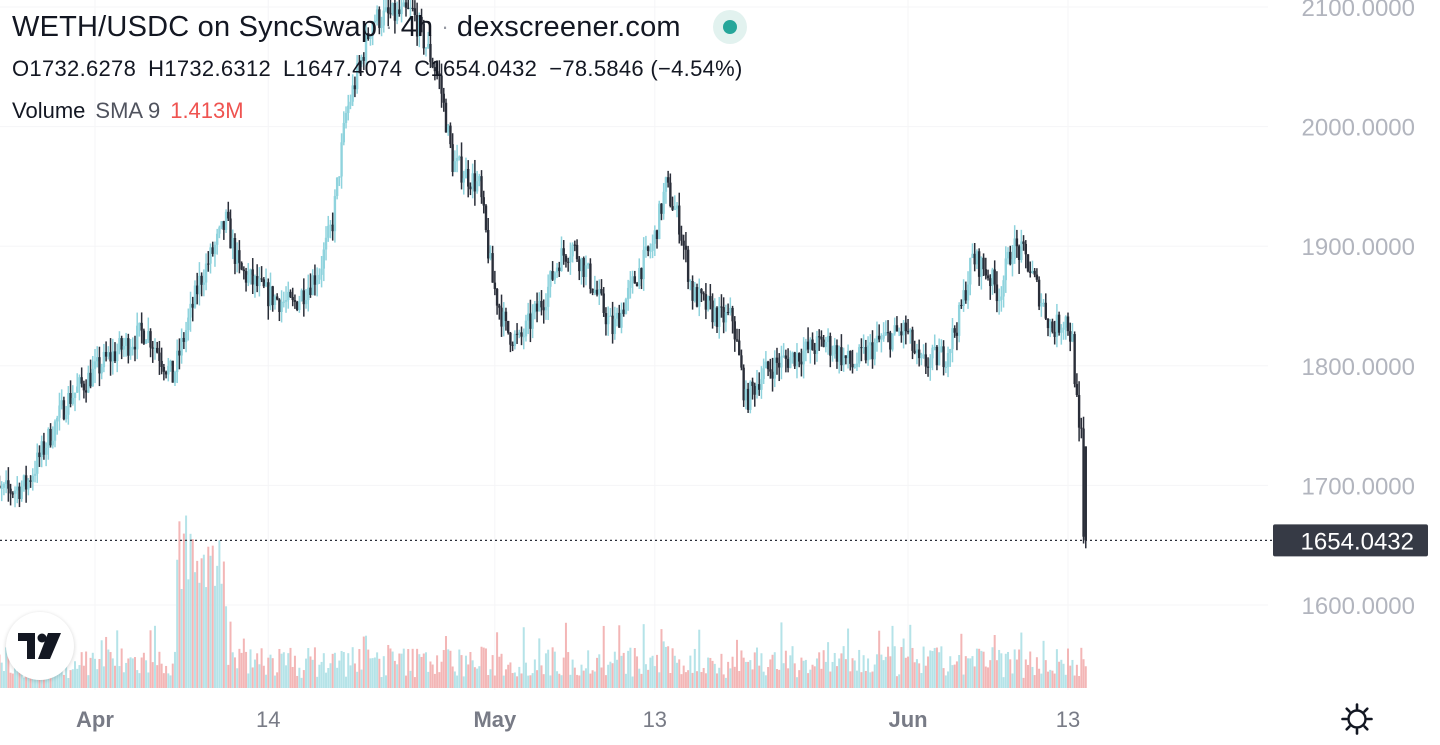 The height and width of the screenshot is (745, 1440). I want to click on gear-icon, so click(1357, 719).